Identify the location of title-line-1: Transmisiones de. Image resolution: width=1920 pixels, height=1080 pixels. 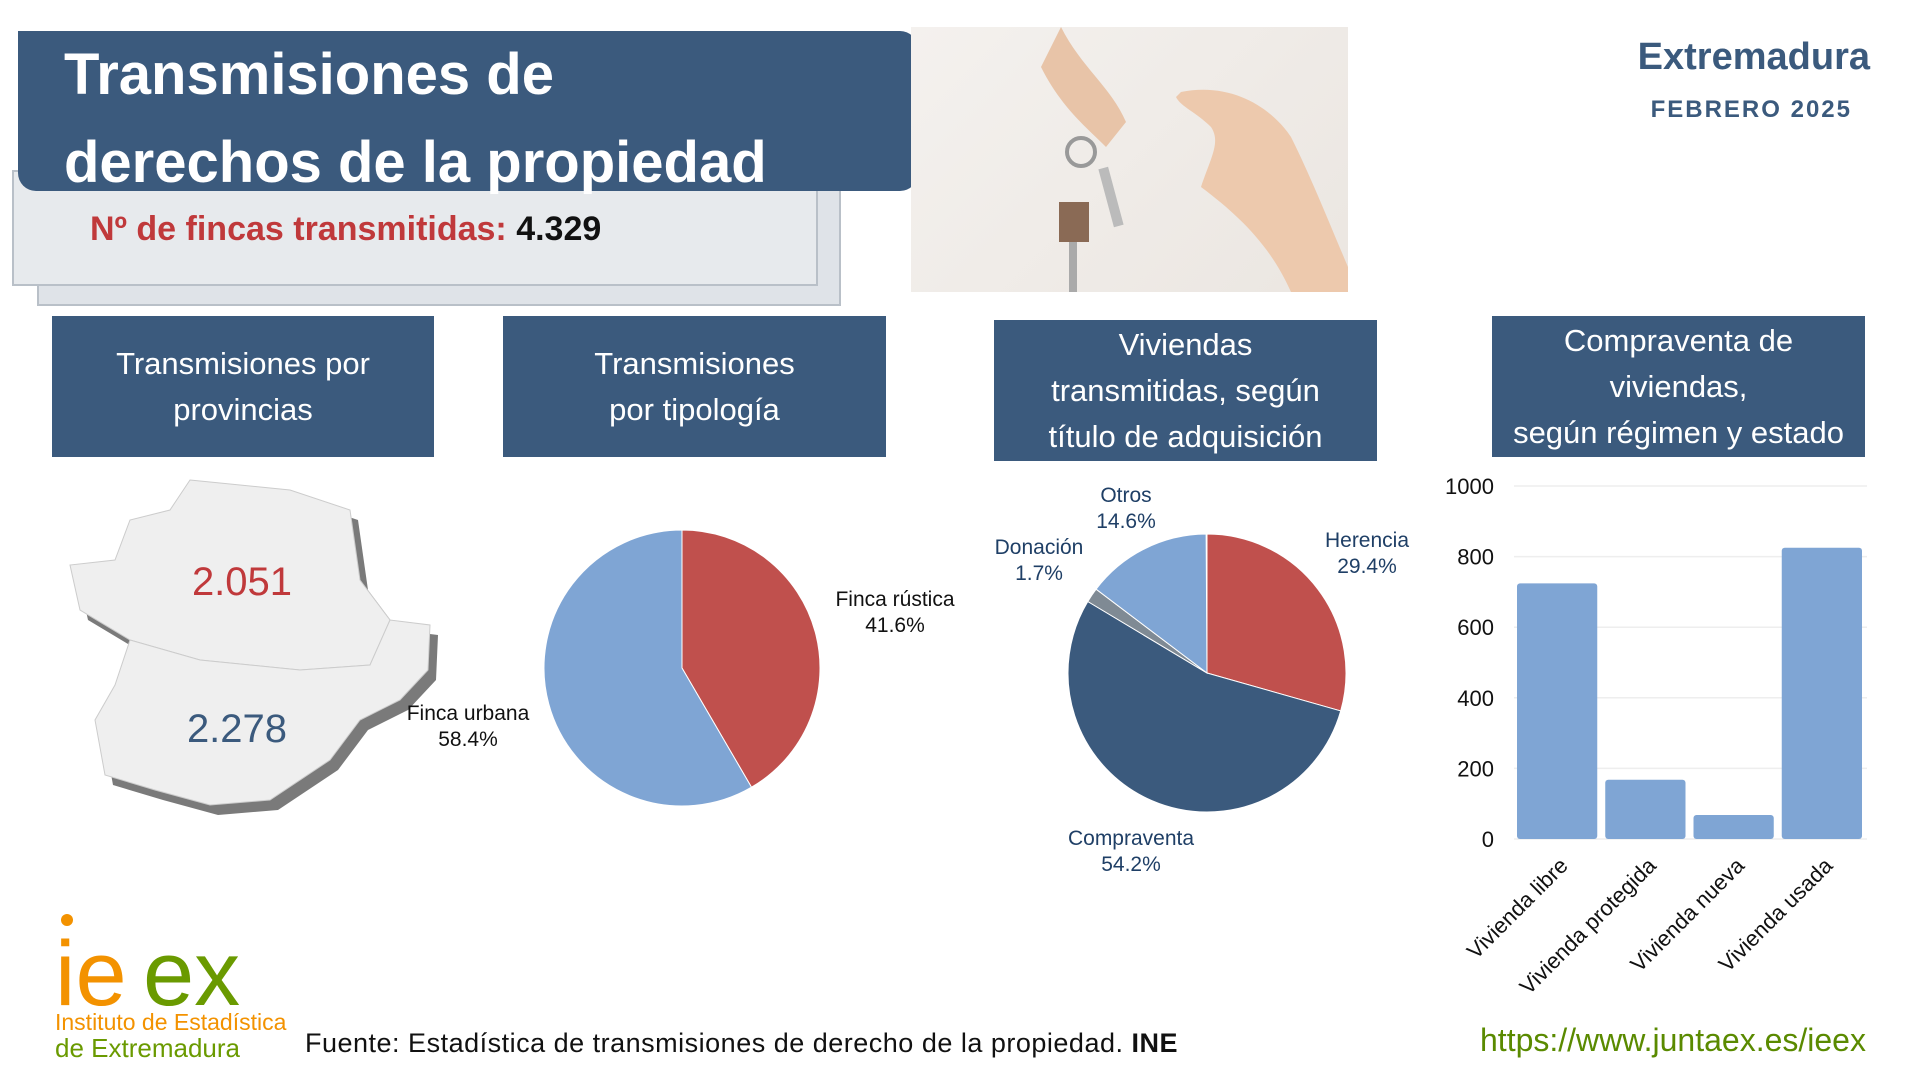
(309, 74).